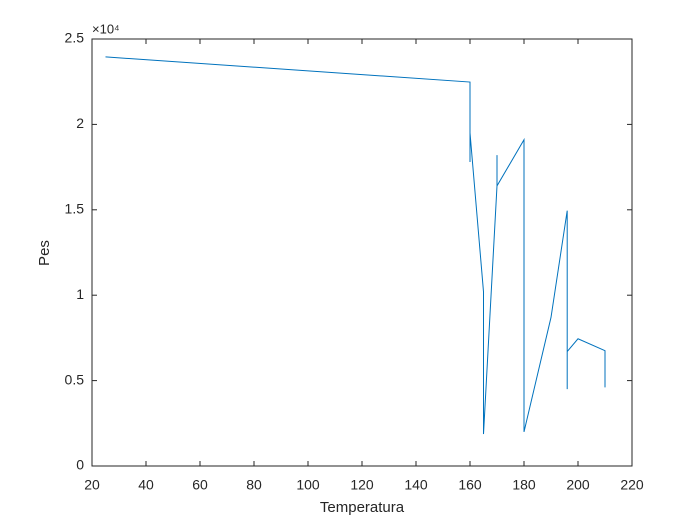 This screenshot has height=525, width=700. Describe the element at coordinates (80, 294) in the screenshot. I see `y-tick-label: 1` at that location.